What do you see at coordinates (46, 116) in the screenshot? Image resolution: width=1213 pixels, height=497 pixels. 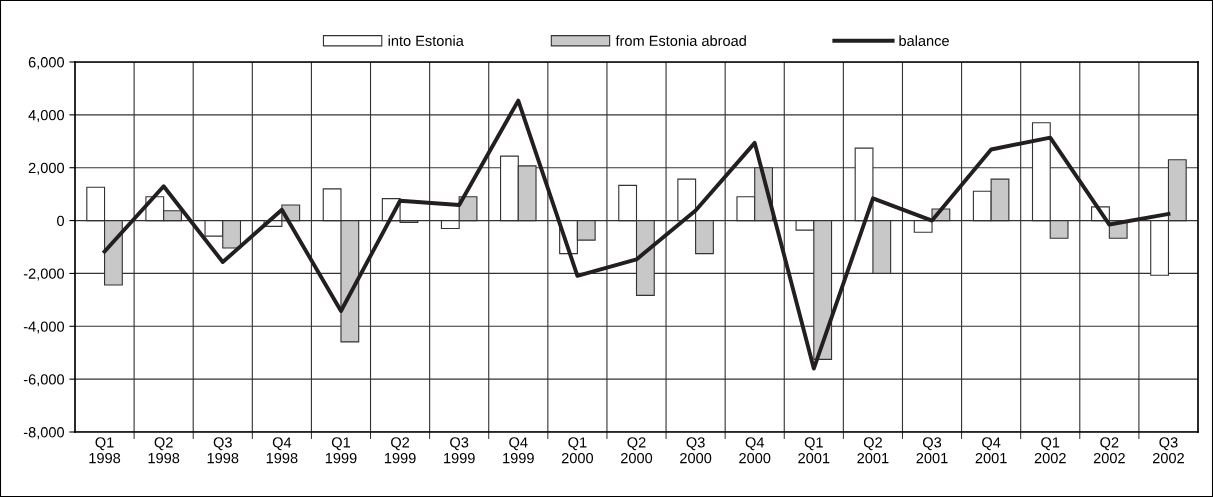 I see `y-tick-label: 4,000` at bounding box center [46, 116].